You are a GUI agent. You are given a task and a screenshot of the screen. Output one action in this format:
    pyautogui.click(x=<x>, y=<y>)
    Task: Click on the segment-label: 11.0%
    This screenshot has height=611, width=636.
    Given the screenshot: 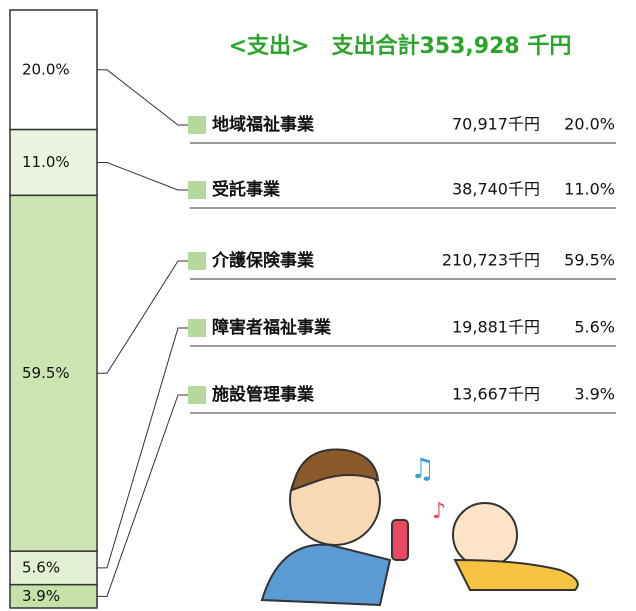 What is the action you would take?
    pyautogui.click(x=46, y=162)
    